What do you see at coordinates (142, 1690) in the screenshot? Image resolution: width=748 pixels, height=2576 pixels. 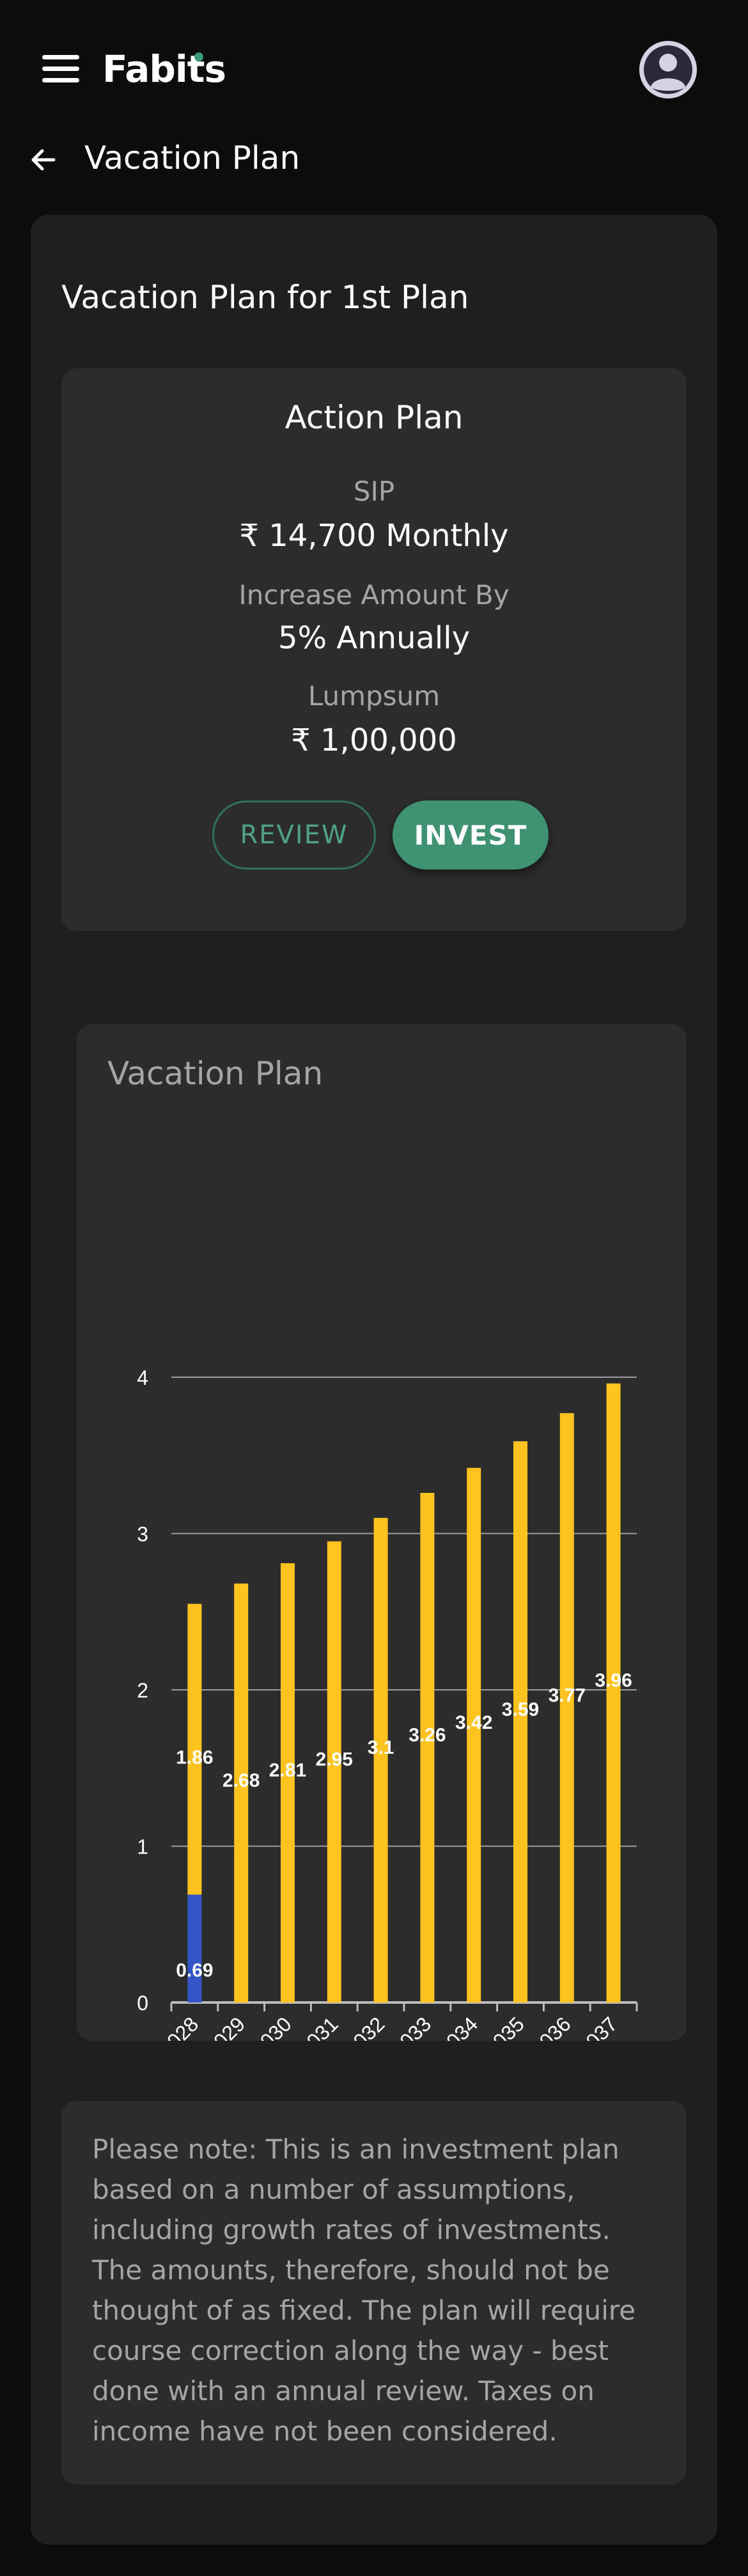 I see `y-tick-label: 2` at bounding box center [142, 1690].